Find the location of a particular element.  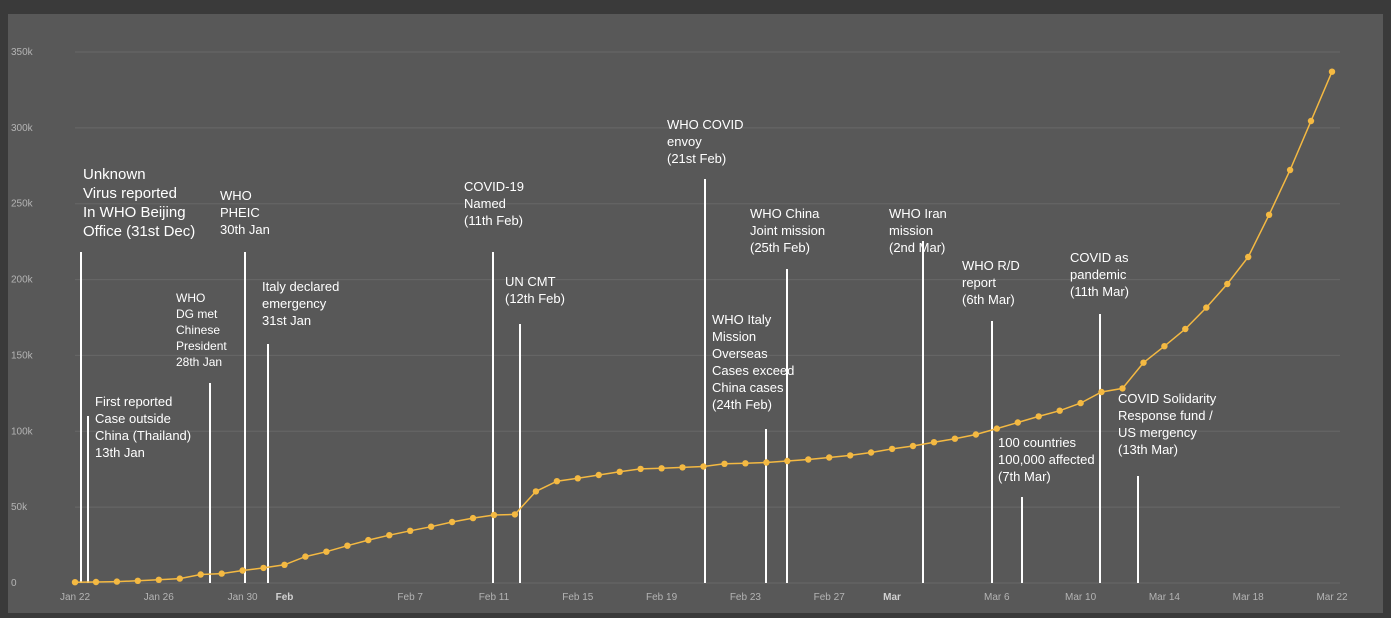

annotation-label-line: WHO COVID is located at coordinates (705, 124).